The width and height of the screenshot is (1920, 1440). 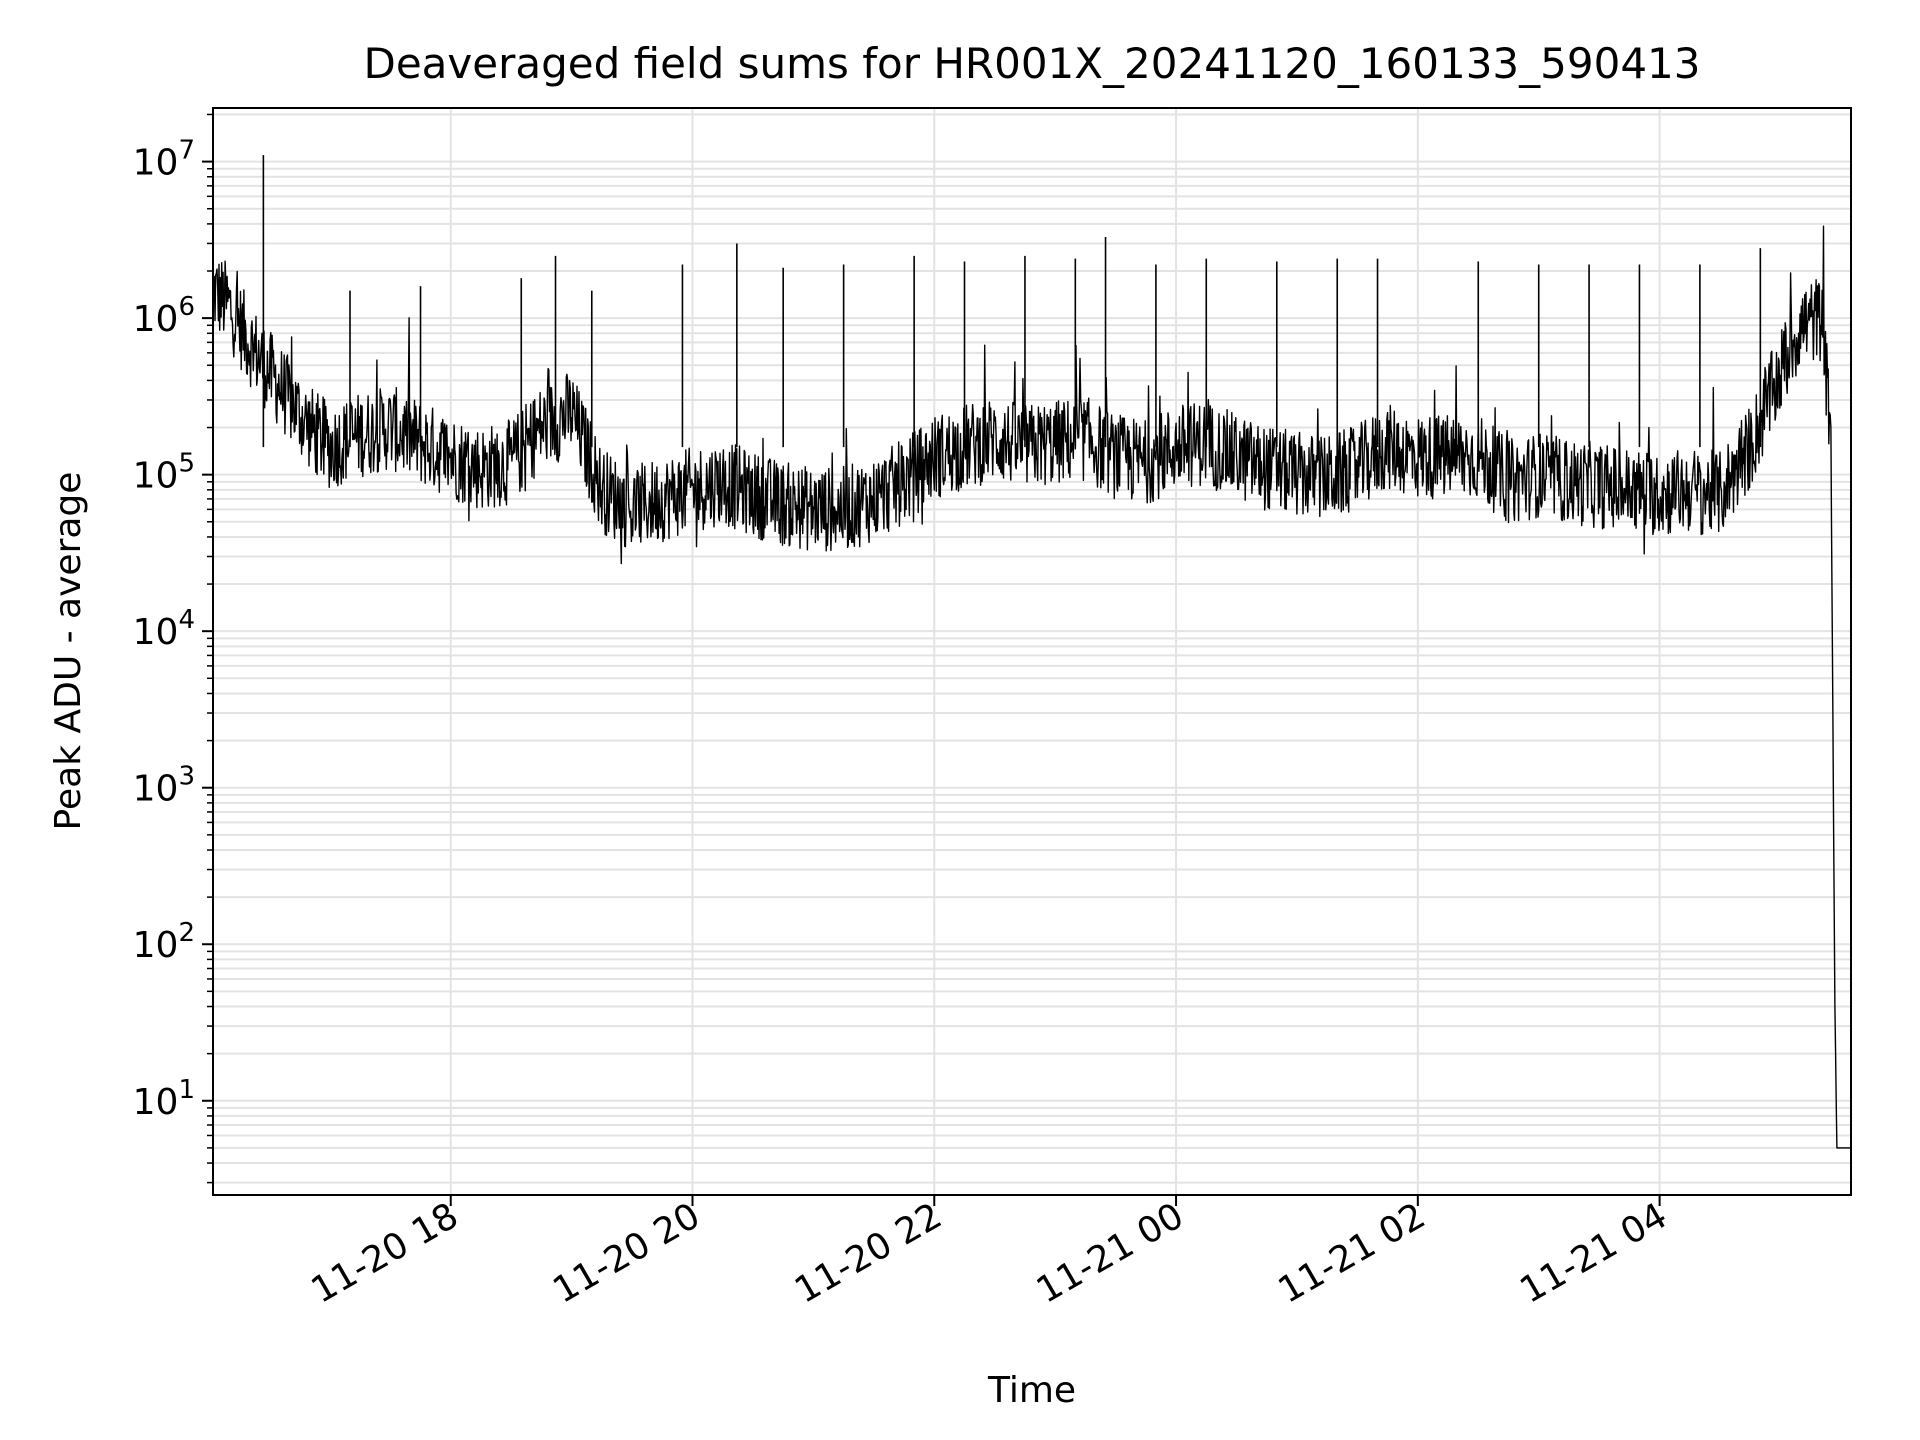 What do you see at coordinates (164, 473) in the screenshot?
I see `y-tick-label: 10⁵` at bounding box center [164, 473].